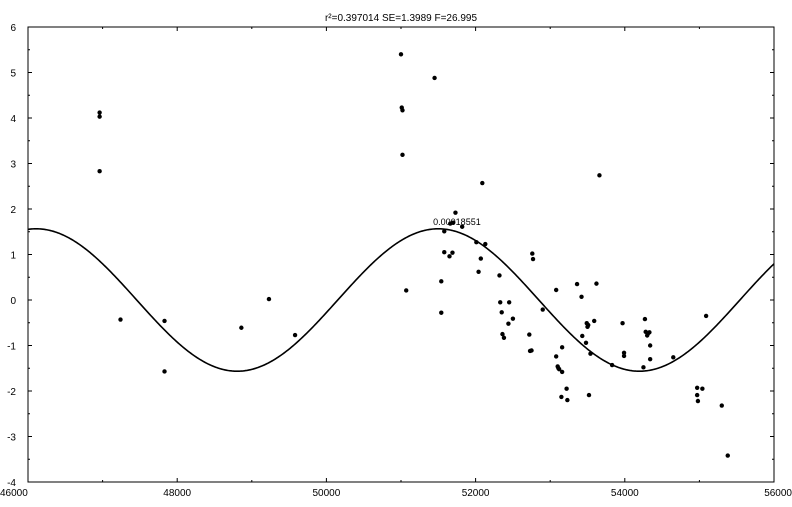 Image resolution: width=792 pixels, height=507 pixels. What do you see at coordinates (13, 165) in the screenshot?
I see `y-tick-label: 3` at bounding box center [13, 165].